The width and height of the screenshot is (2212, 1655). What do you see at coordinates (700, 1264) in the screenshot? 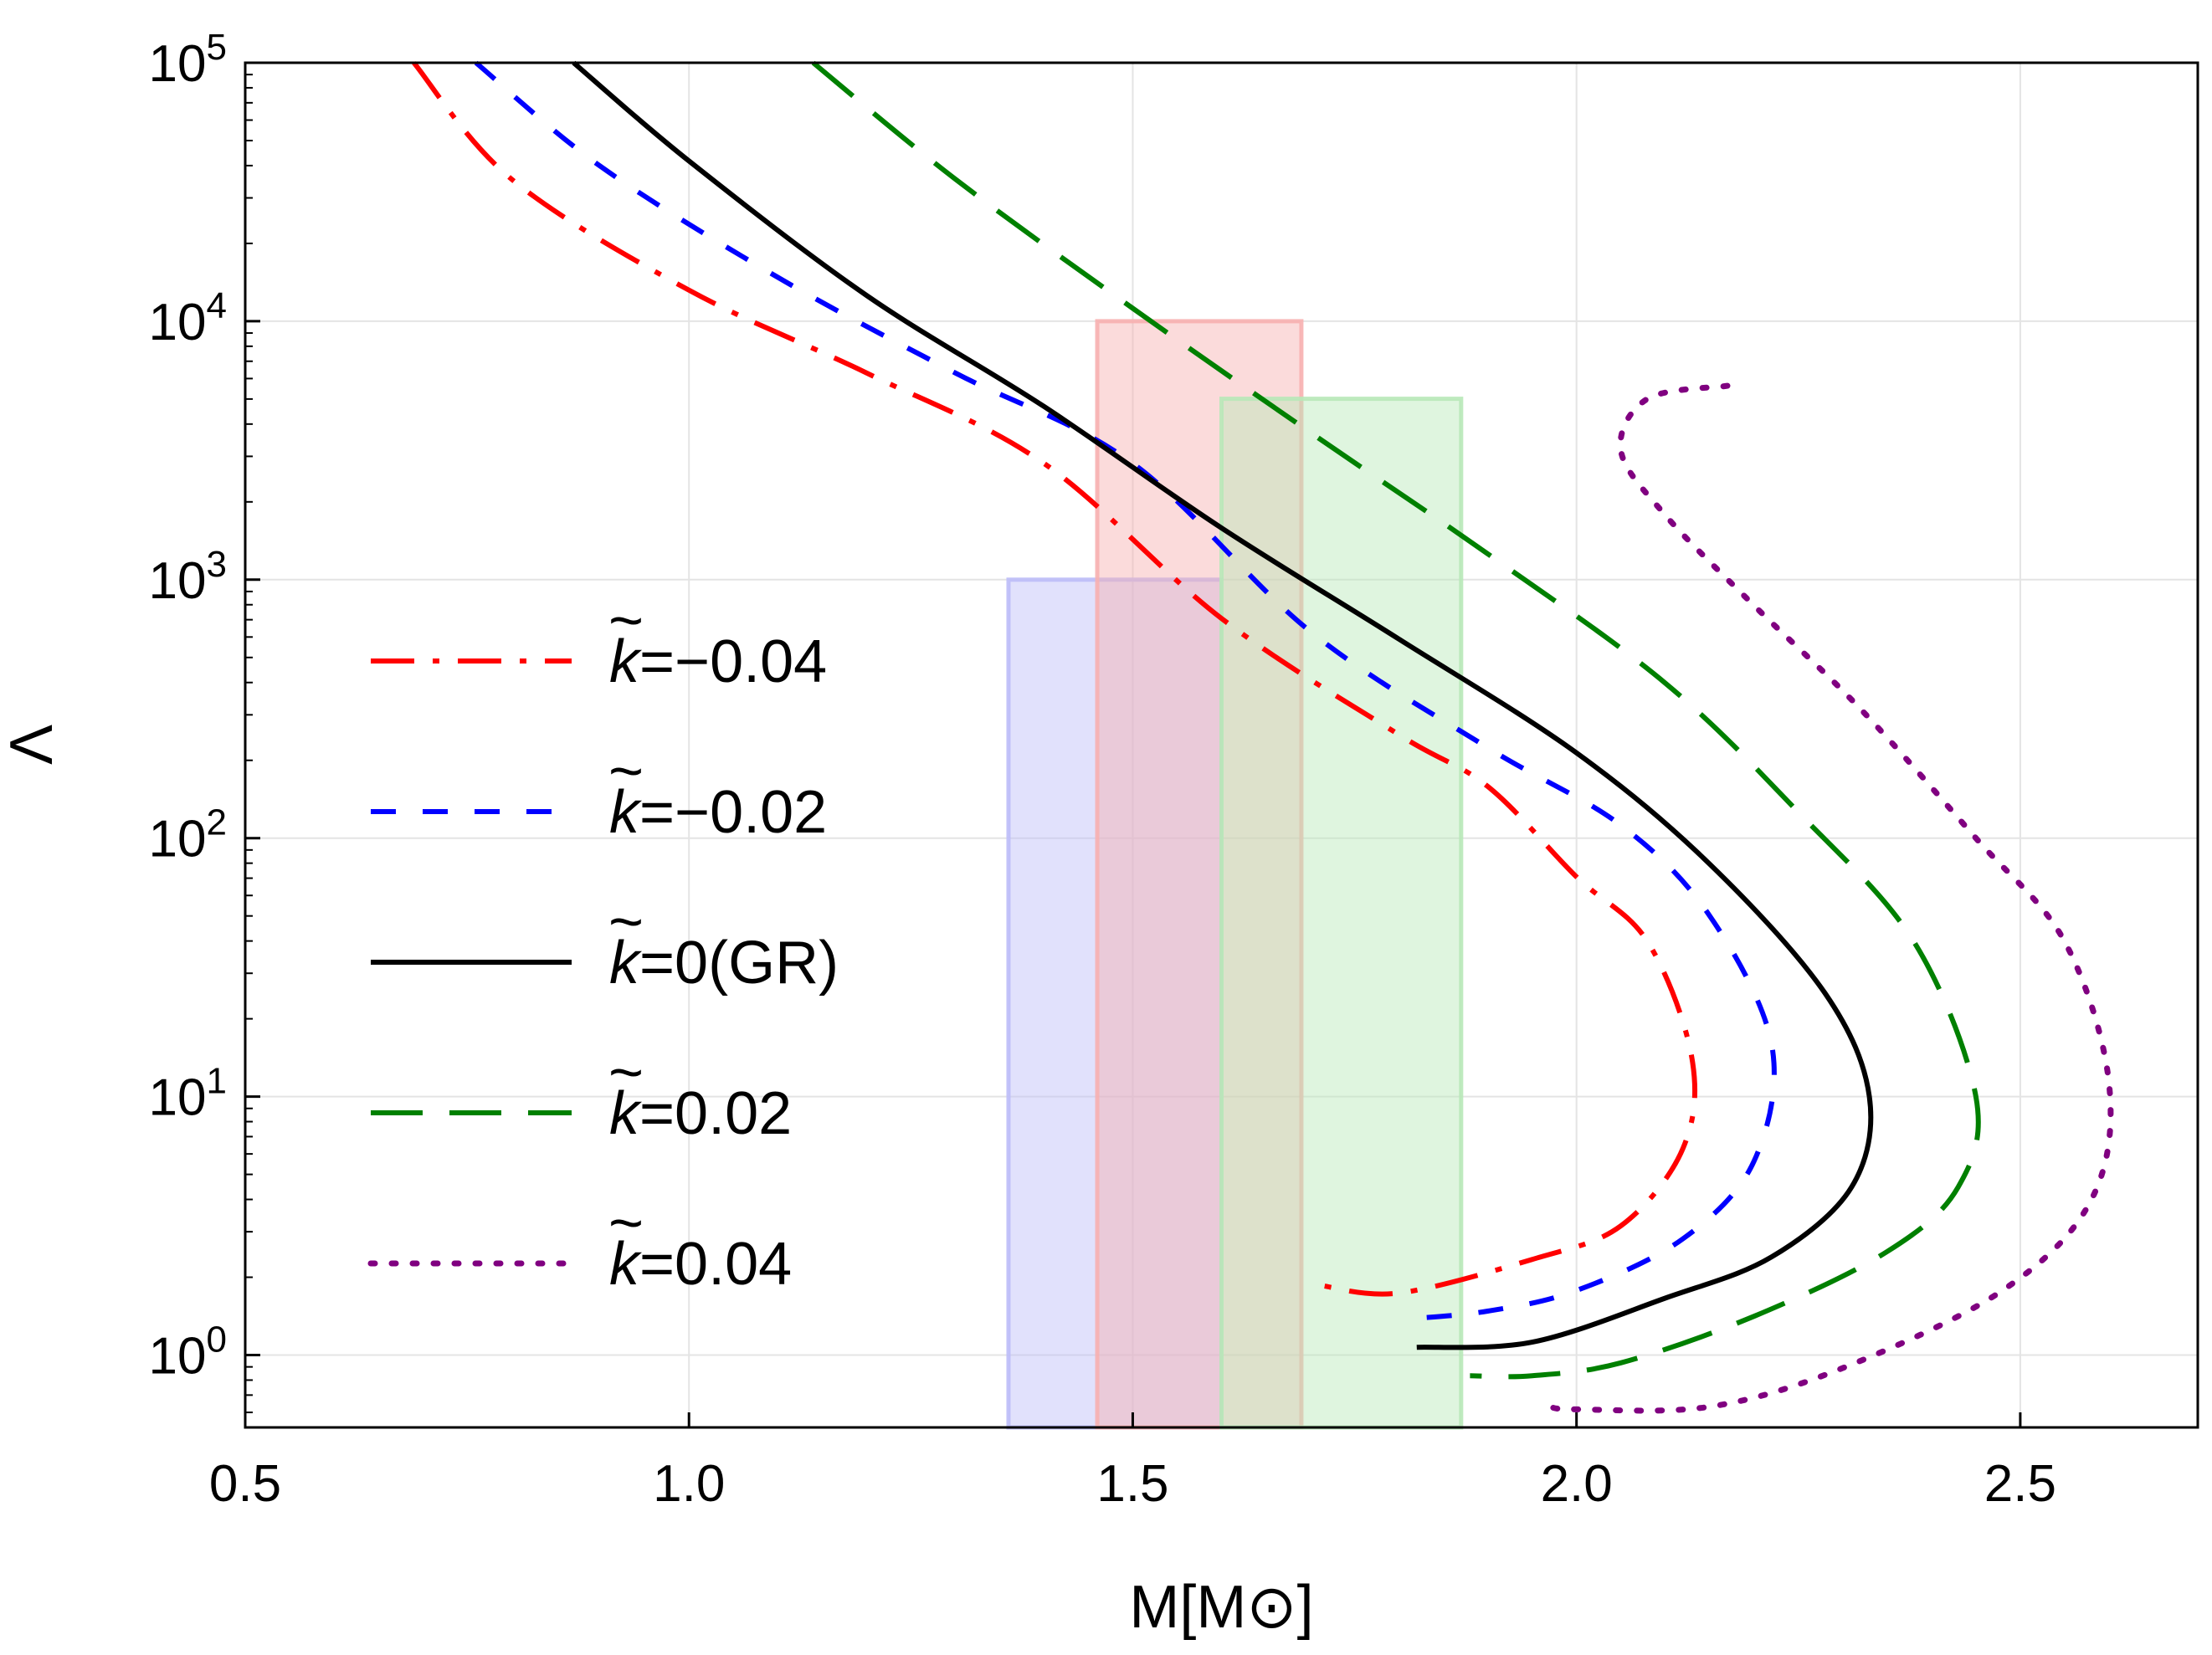
I see `legend-label-k=0.04: k=0.04` at bounding box center [700, 1264].